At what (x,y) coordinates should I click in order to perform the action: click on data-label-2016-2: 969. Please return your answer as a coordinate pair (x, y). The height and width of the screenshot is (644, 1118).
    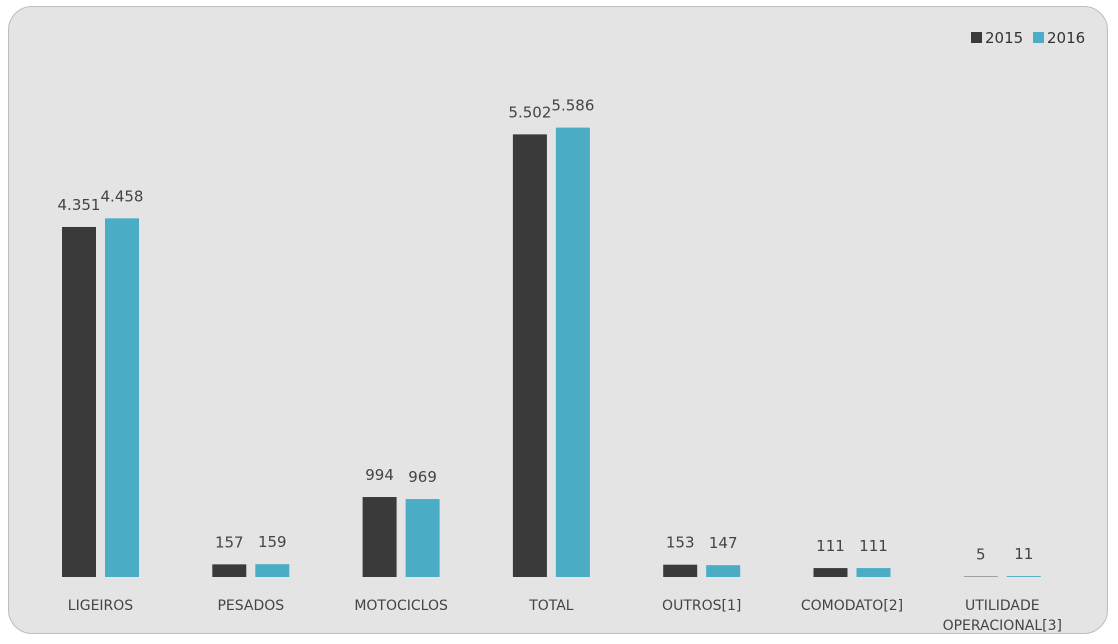
    Looking at the image, I should click on (422, 477).